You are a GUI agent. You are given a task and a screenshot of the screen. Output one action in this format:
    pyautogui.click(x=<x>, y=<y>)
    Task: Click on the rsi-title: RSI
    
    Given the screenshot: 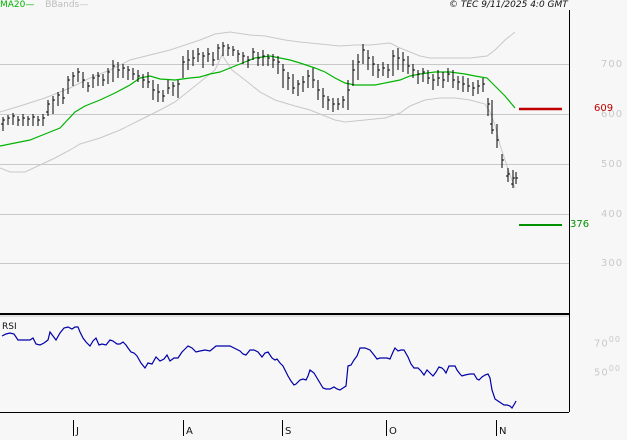 What is the action you would take?
    pyautogui.click(x=9, y=327)
    